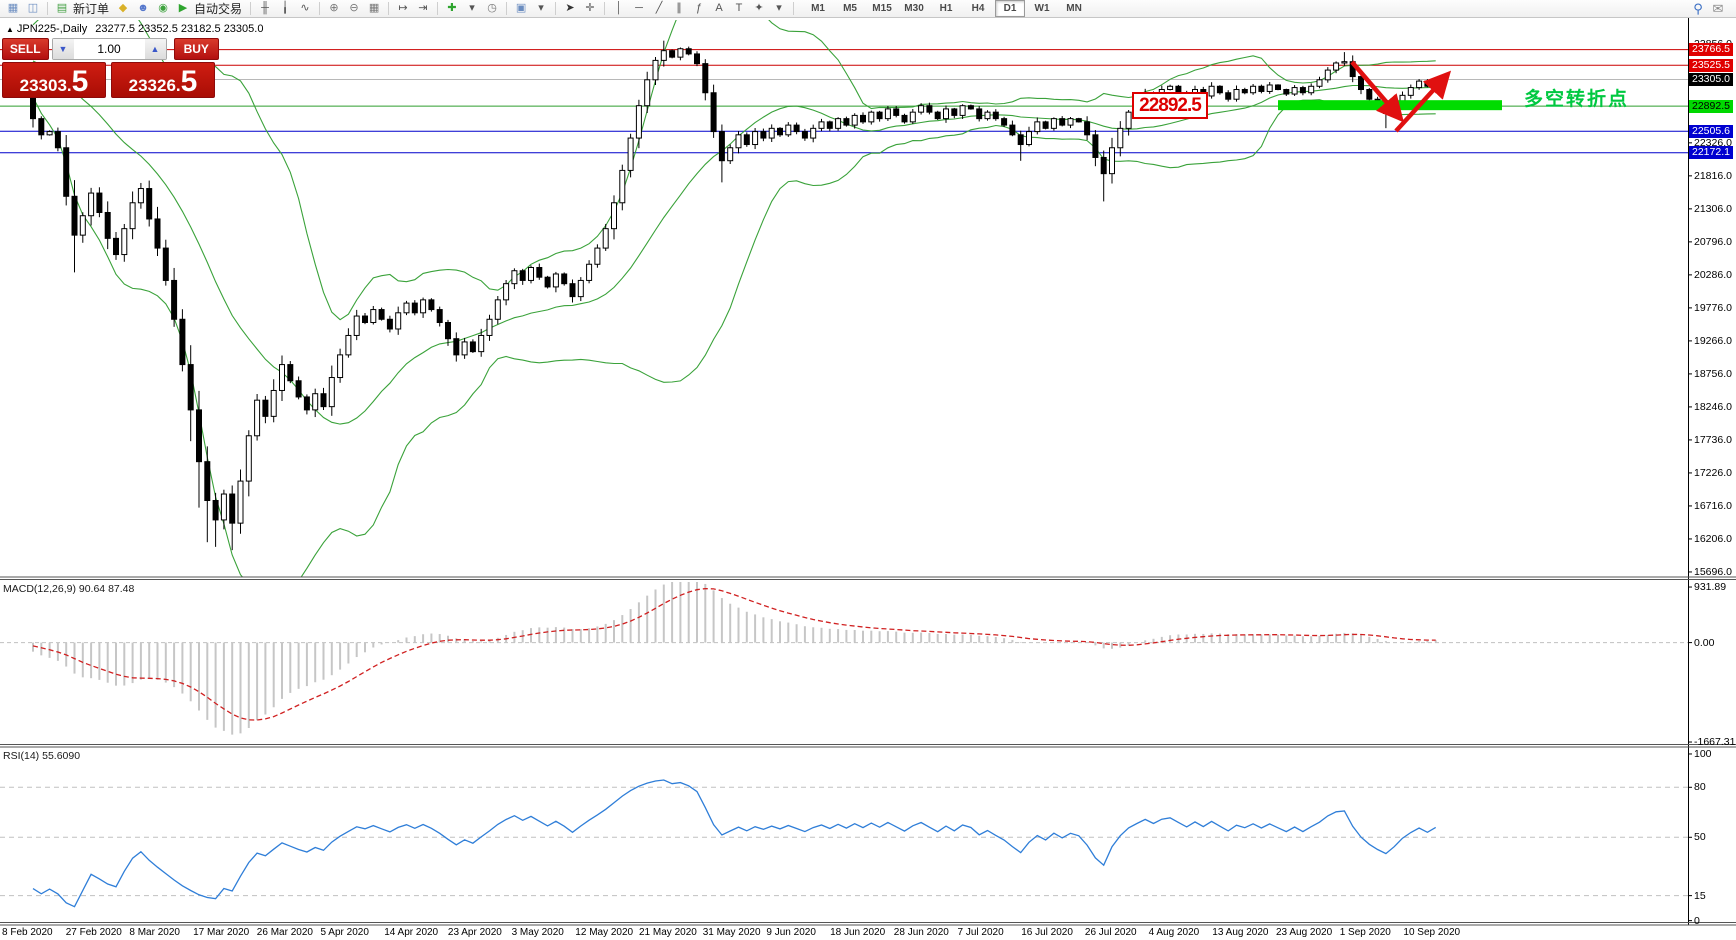 This screenshot has height=940, width=1736. Describe the element at coordinates (354, 8) in the screenshot. I see `zoom-out-icon: ⊖` at that location.